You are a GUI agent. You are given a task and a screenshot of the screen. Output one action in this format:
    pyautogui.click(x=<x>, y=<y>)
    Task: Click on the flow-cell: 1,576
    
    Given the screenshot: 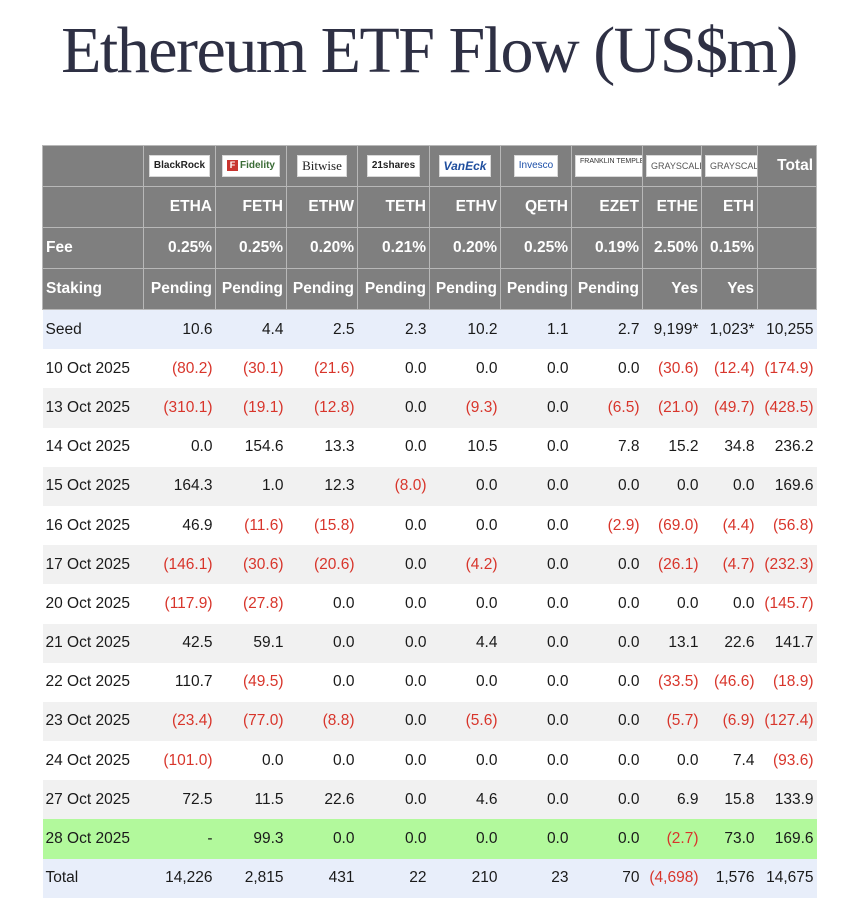 What is the action you would take?
    pyautogui.click(x=729, y=878)
    